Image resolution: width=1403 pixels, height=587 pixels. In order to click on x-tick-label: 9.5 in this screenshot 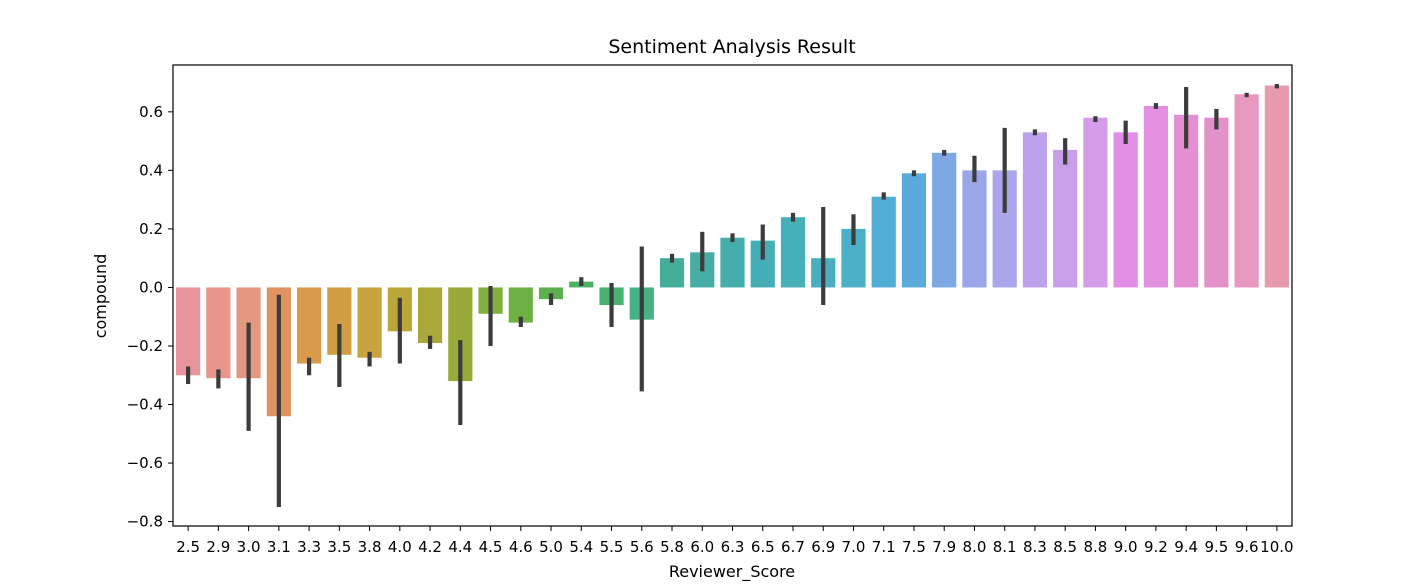, I will do `click(1216, 547)`.